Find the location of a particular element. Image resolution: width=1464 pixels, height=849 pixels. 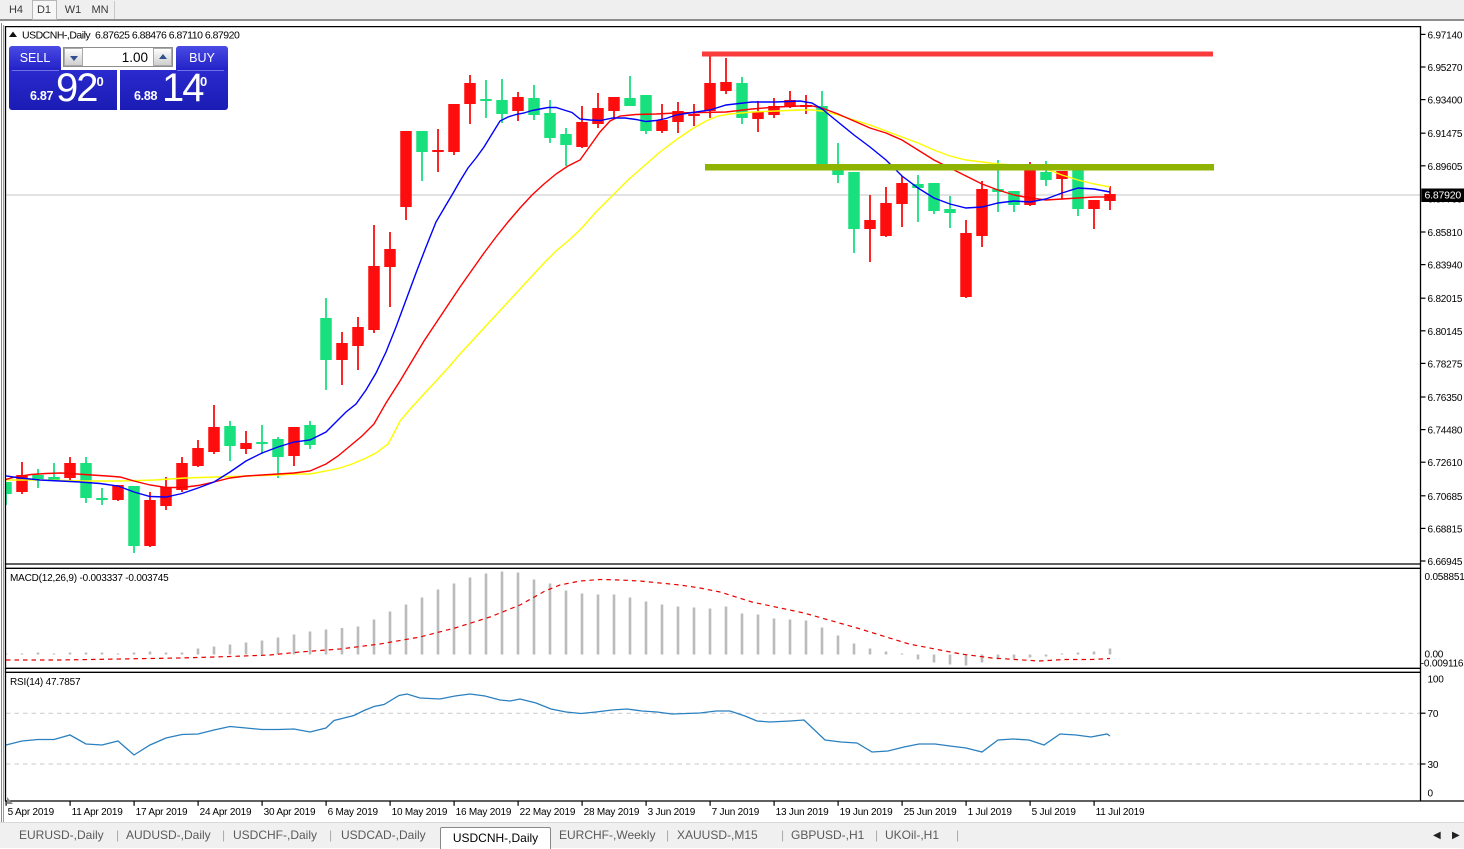

svg-text: 6.91475 is located at coordinates (1445, 134).